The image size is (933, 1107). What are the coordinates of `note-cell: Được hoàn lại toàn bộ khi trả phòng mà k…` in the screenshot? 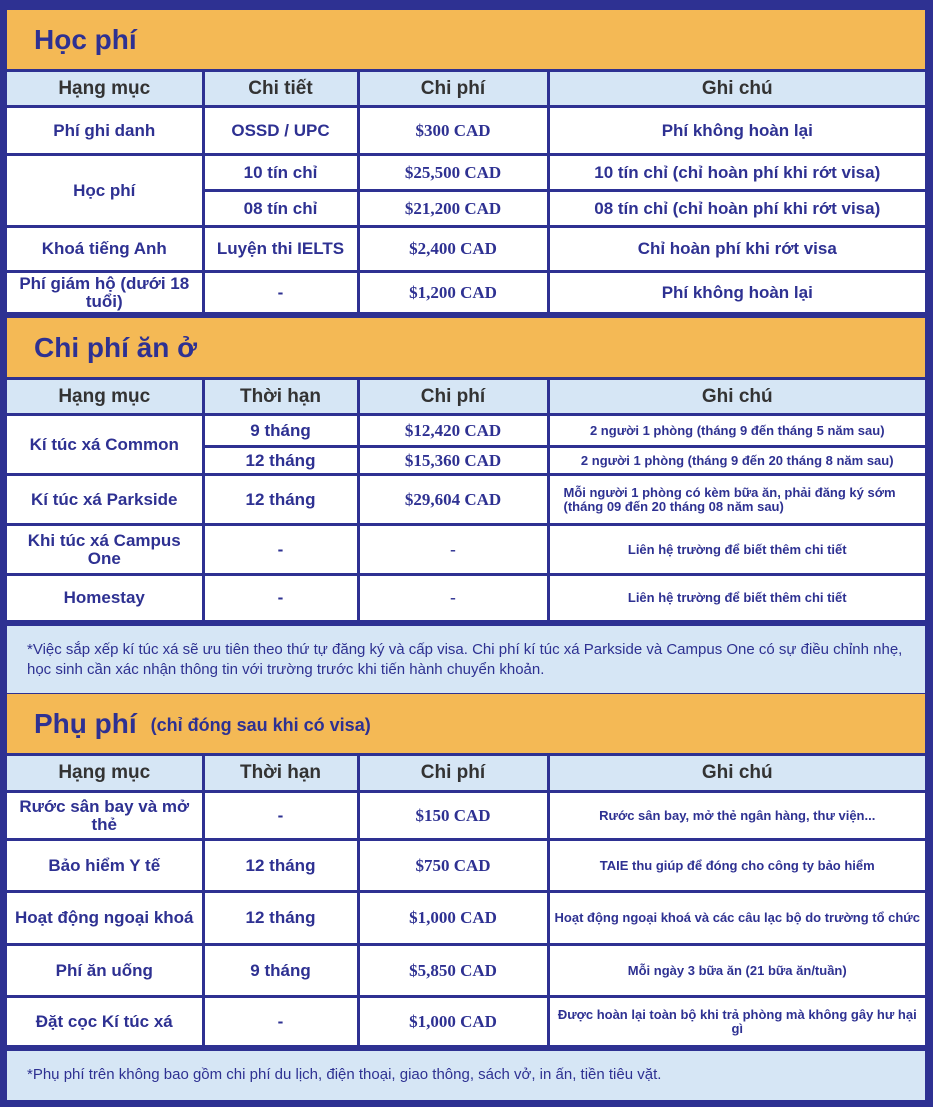 It's located at (735, 1021).